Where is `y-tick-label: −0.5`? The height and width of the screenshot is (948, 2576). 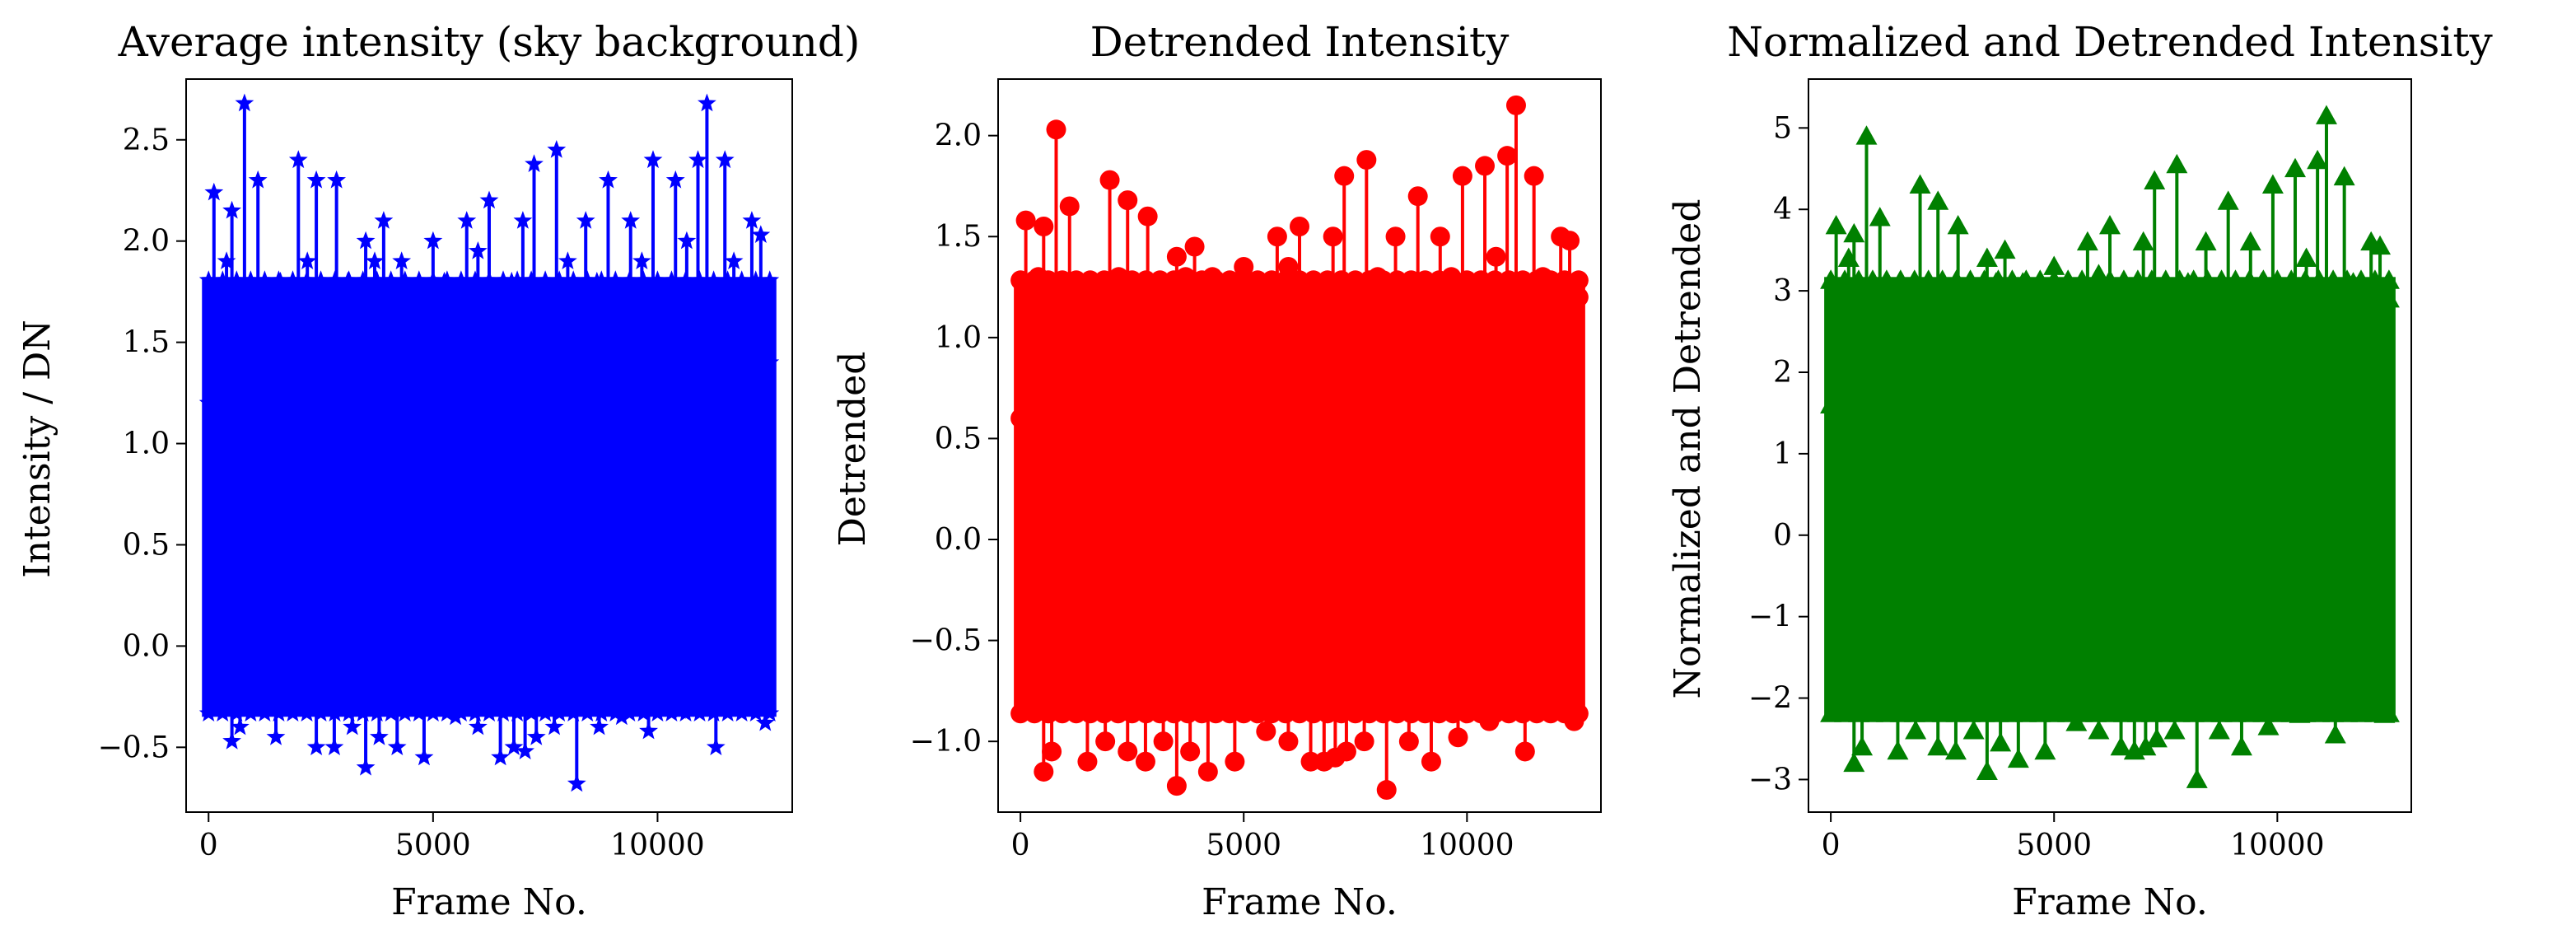 y-tick-label: −0.5 is located at coordinates (134, 748).